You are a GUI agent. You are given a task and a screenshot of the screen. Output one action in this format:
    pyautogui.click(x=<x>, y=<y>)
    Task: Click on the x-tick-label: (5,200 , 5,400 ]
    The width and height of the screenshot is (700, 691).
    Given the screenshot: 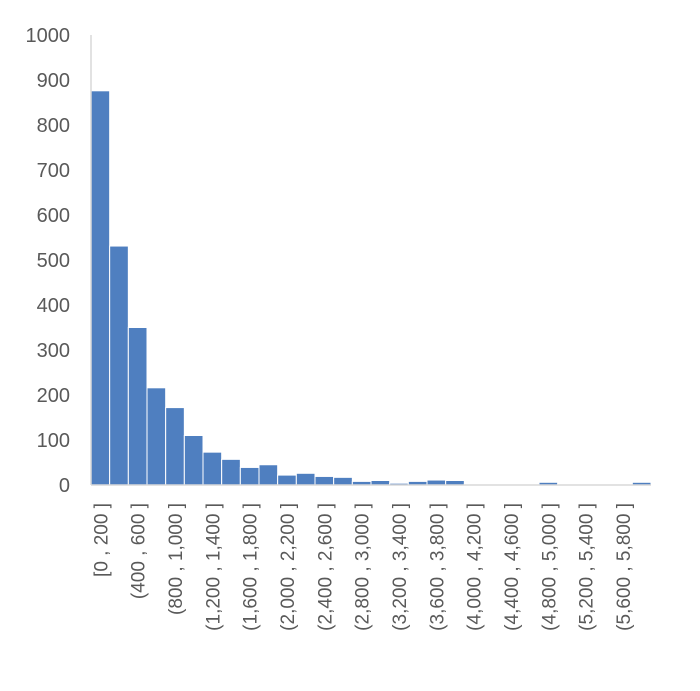 What is the action you would take?
    pyautogui.click(x=587, y=567)
    